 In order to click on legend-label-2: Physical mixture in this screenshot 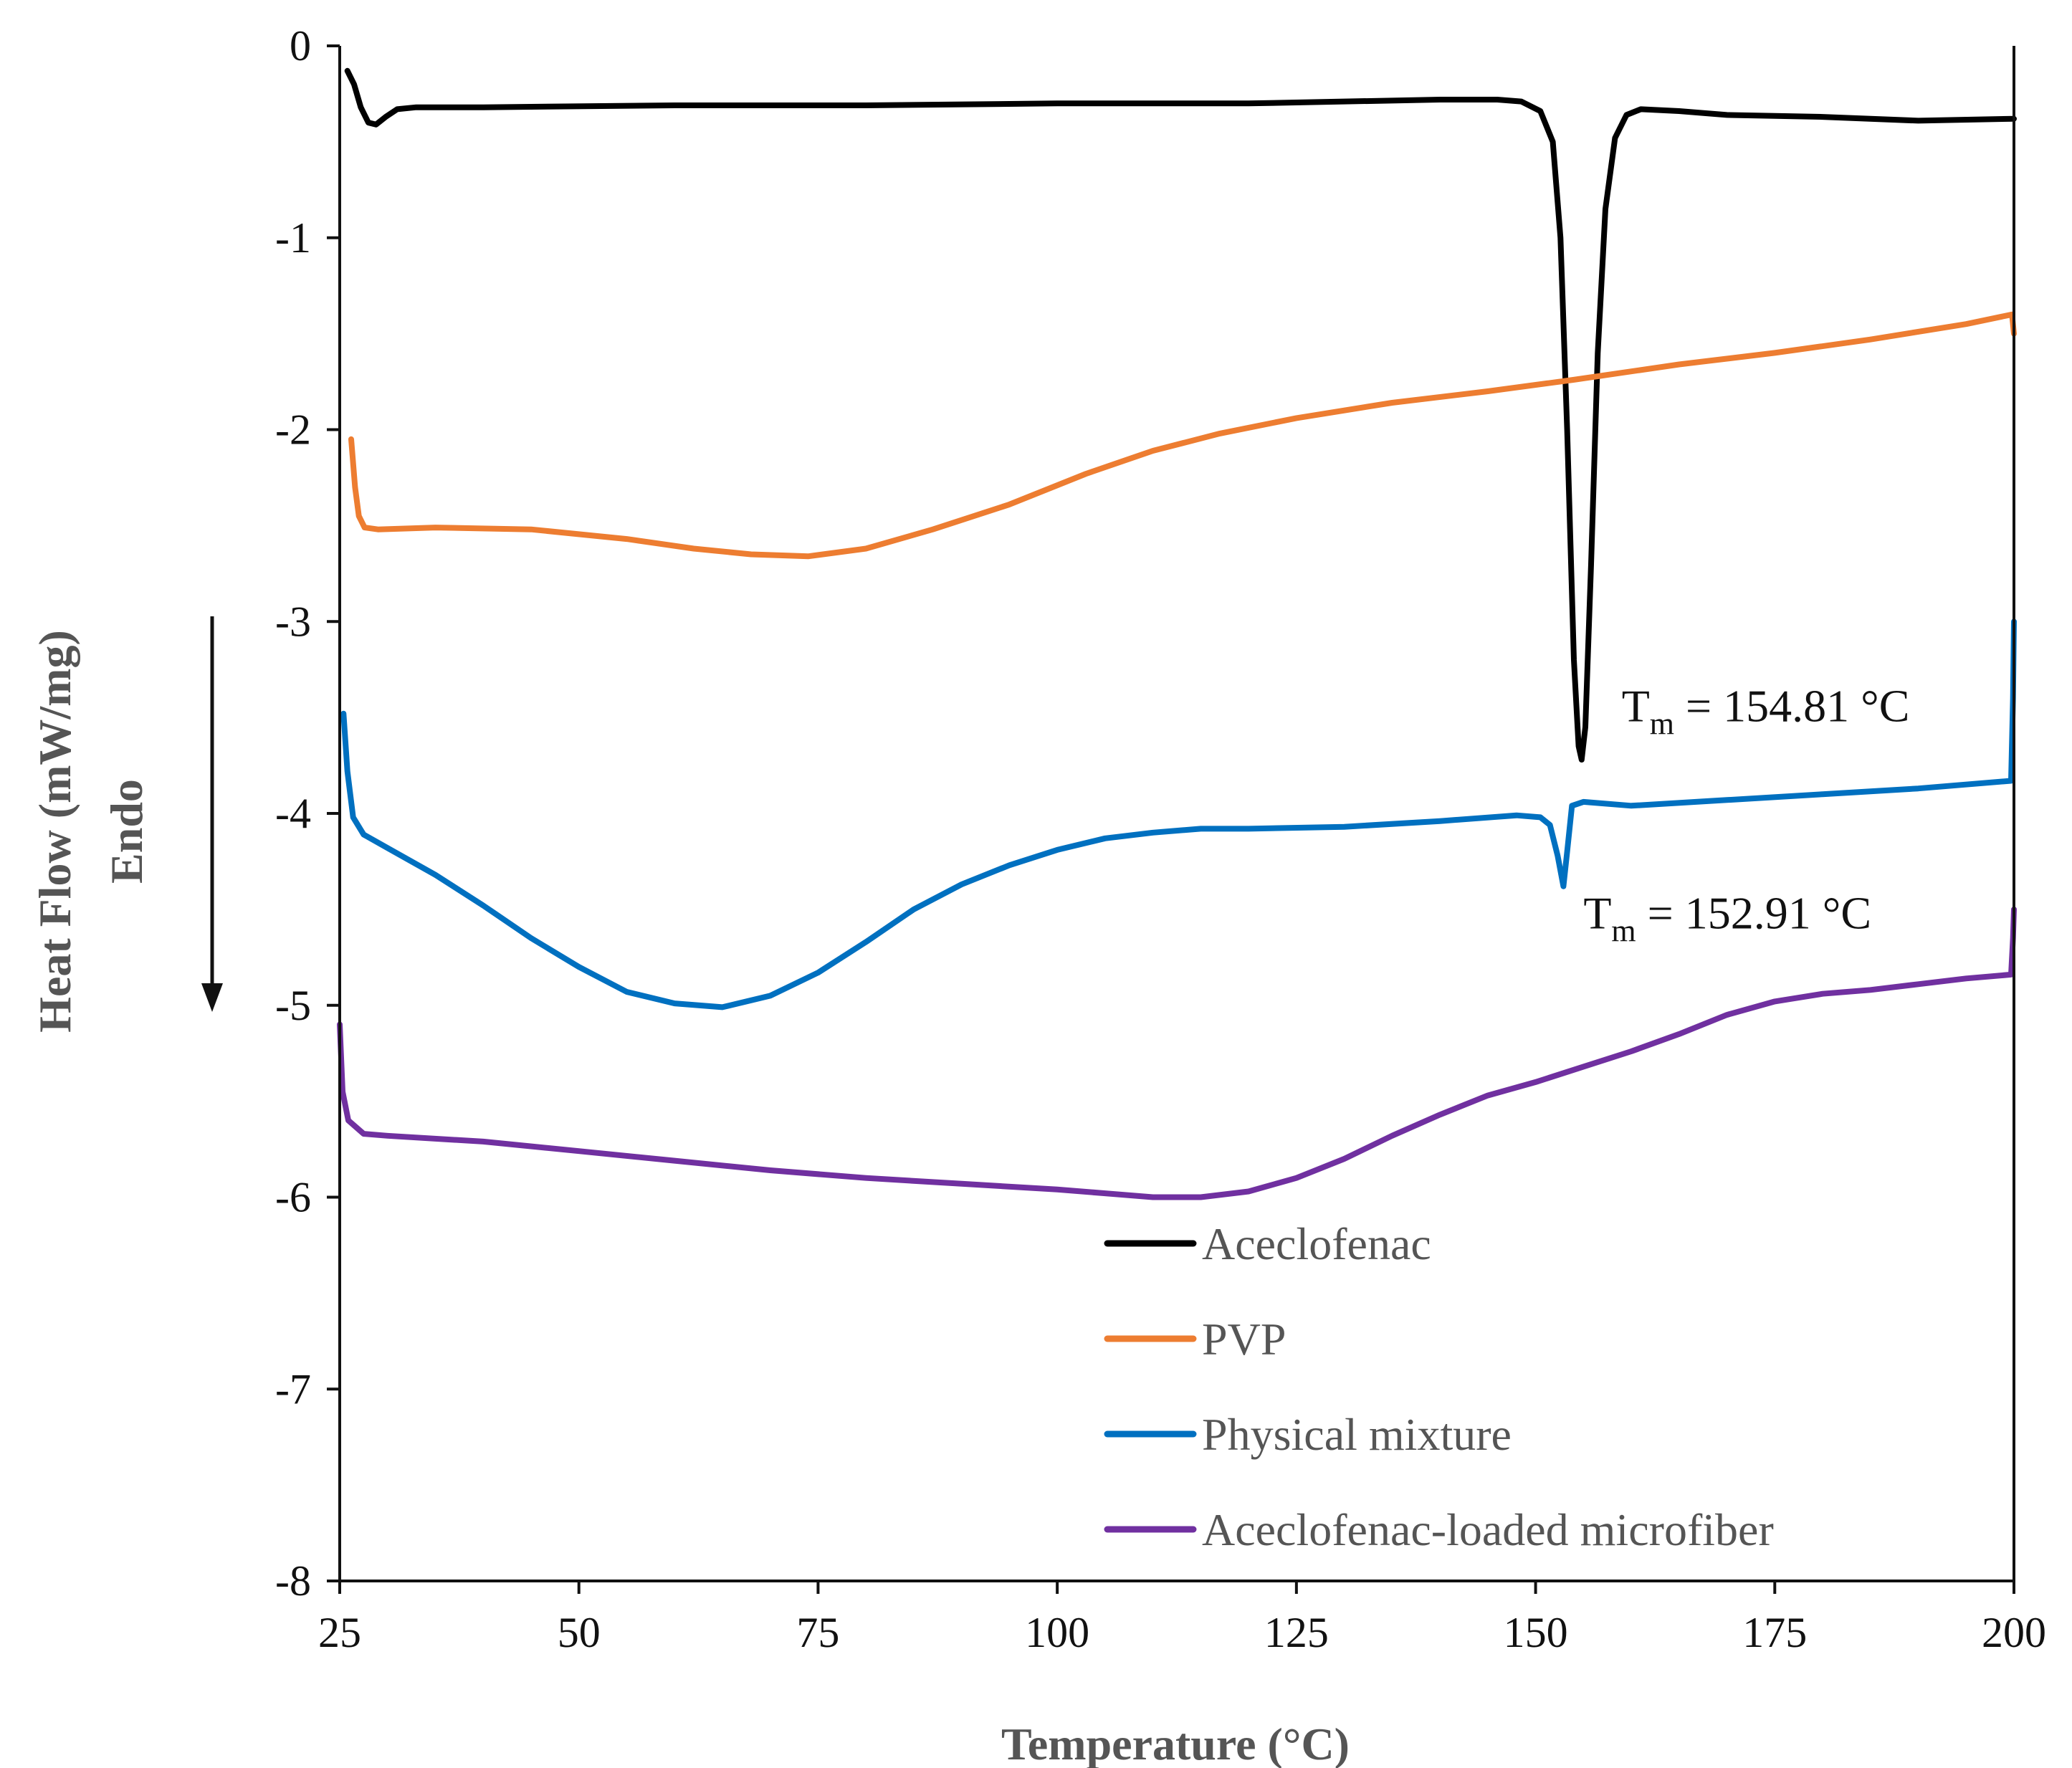, I will do `click(1357, 1434)`.